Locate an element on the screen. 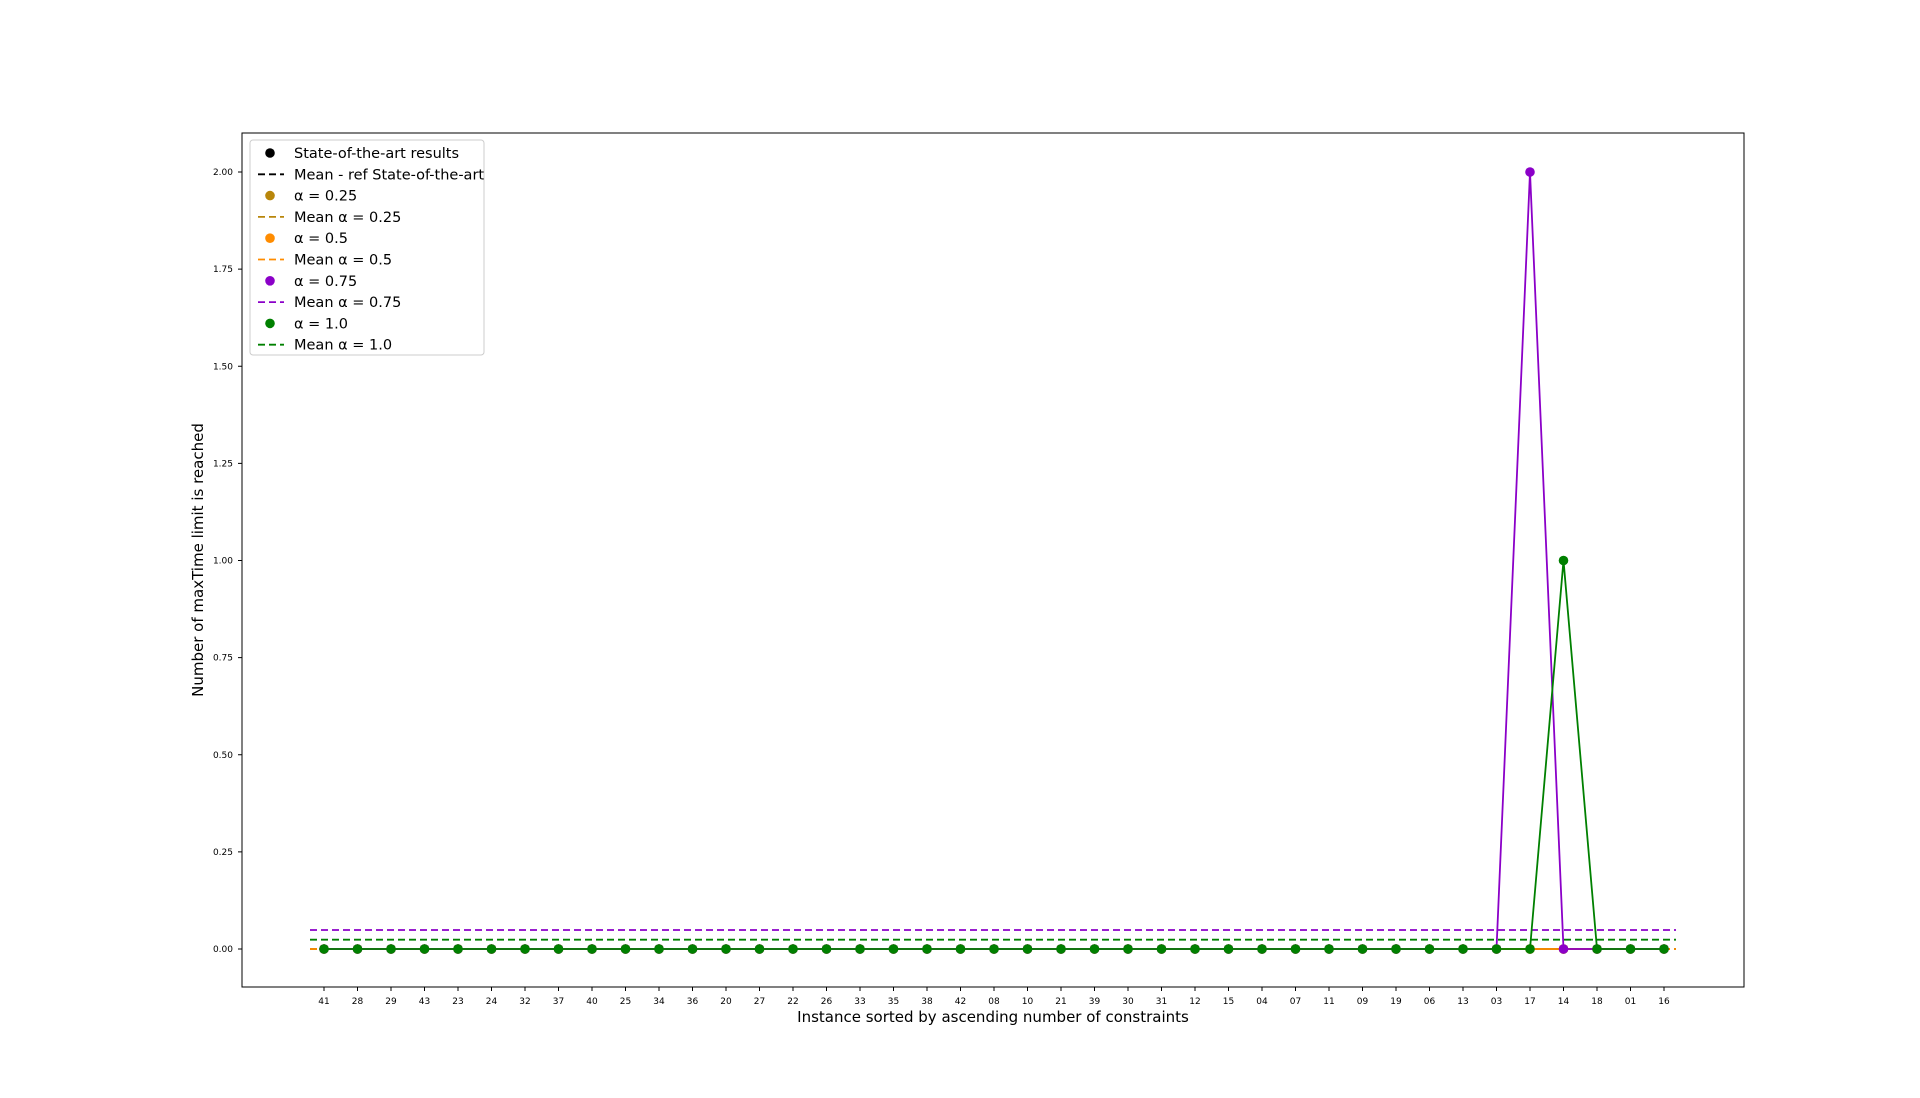 This screenshot has width=1920, height=1098. x-tick-label: 16 is located at coordinates (1664, 1002).